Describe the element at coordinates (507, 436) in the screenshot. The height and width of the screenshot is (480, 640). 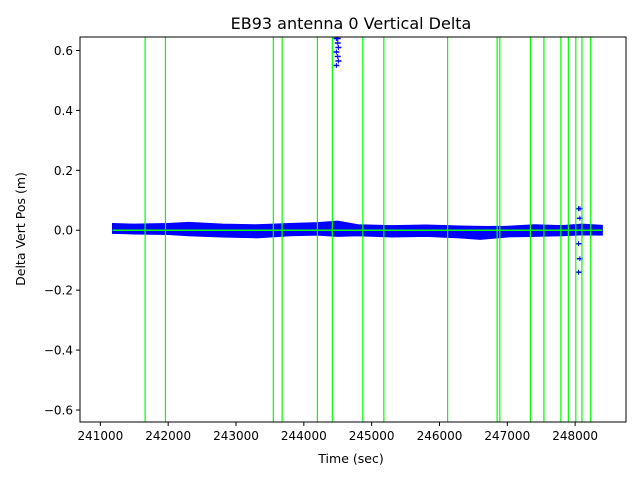
I see `x-tick-label: 247000` at that location.